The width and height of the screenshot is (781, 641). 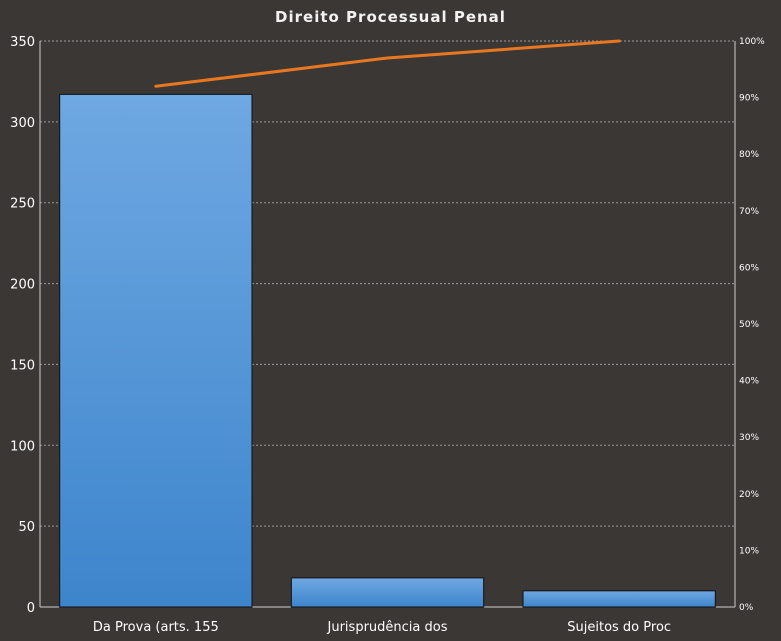 I want to click on y2-tick-label: 60%, so click(x=749, y=268).